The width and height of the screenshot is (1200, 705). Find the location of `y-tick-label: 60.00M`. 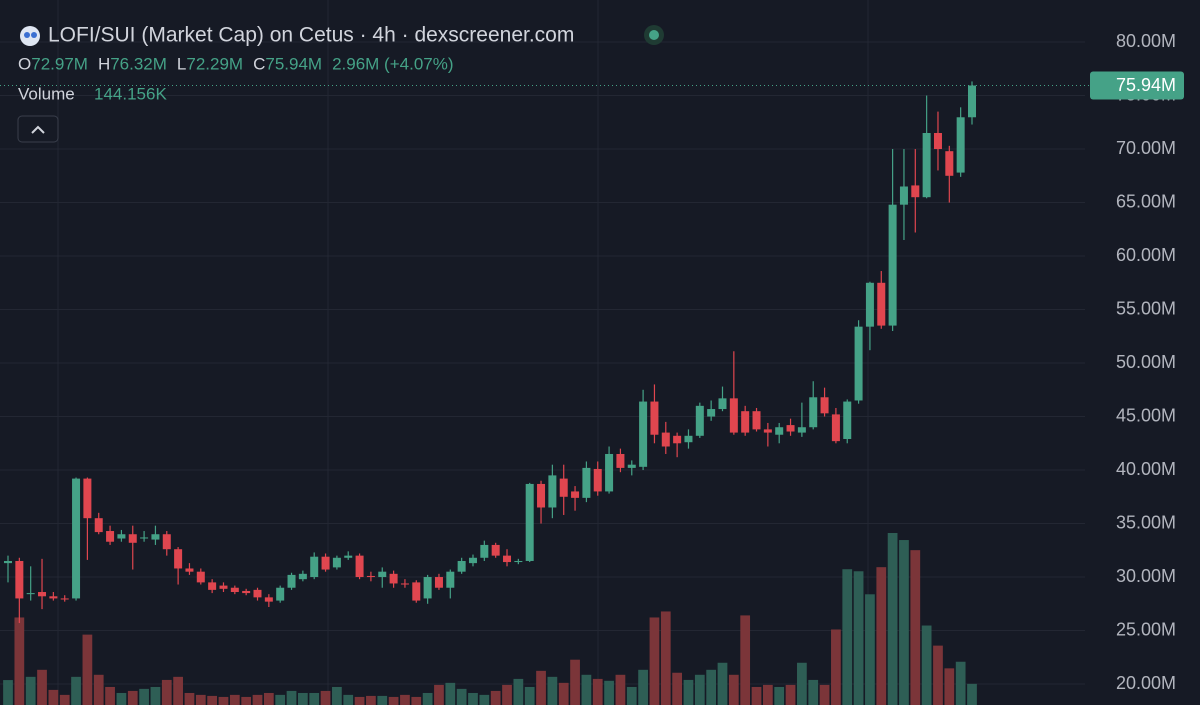

y-tick-label: 60.00M is located at coordinates (1146, 255).